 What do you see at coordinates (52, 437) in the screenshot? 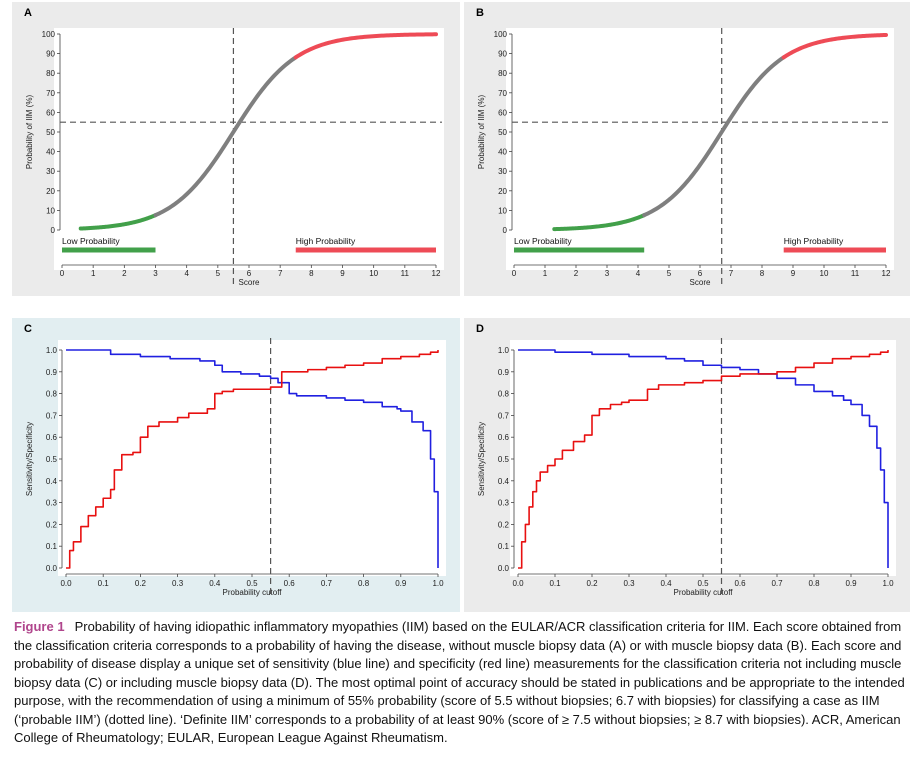
I see `y-tick-label: 0.6` at bounding box center [52, 437].